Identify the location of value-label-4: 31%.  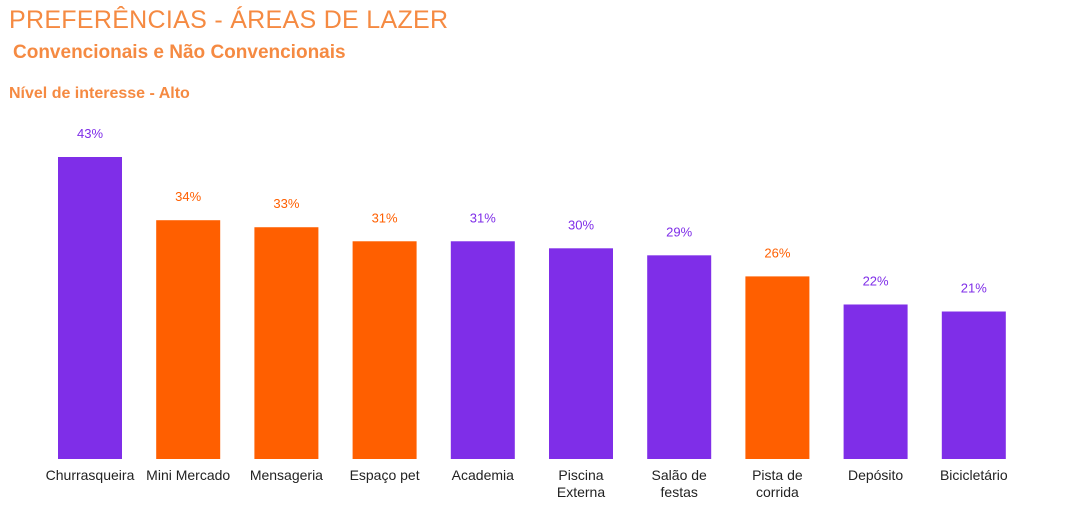
(483, 217).